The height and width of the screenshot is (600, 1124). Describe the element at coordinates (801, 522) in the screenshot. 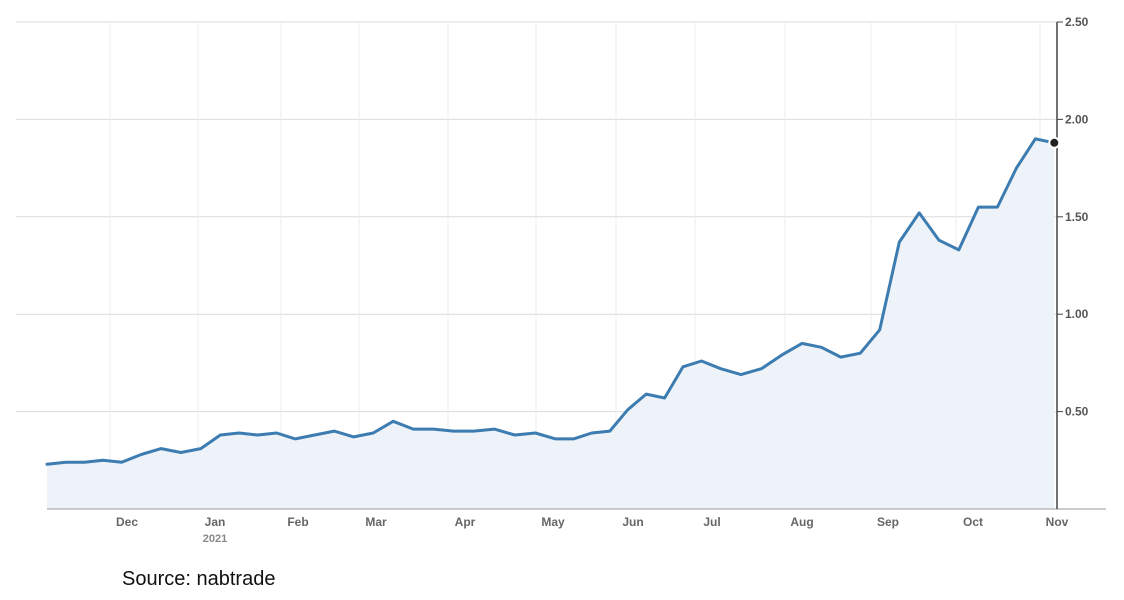

I see `x-tick-label: Aug` at that location.